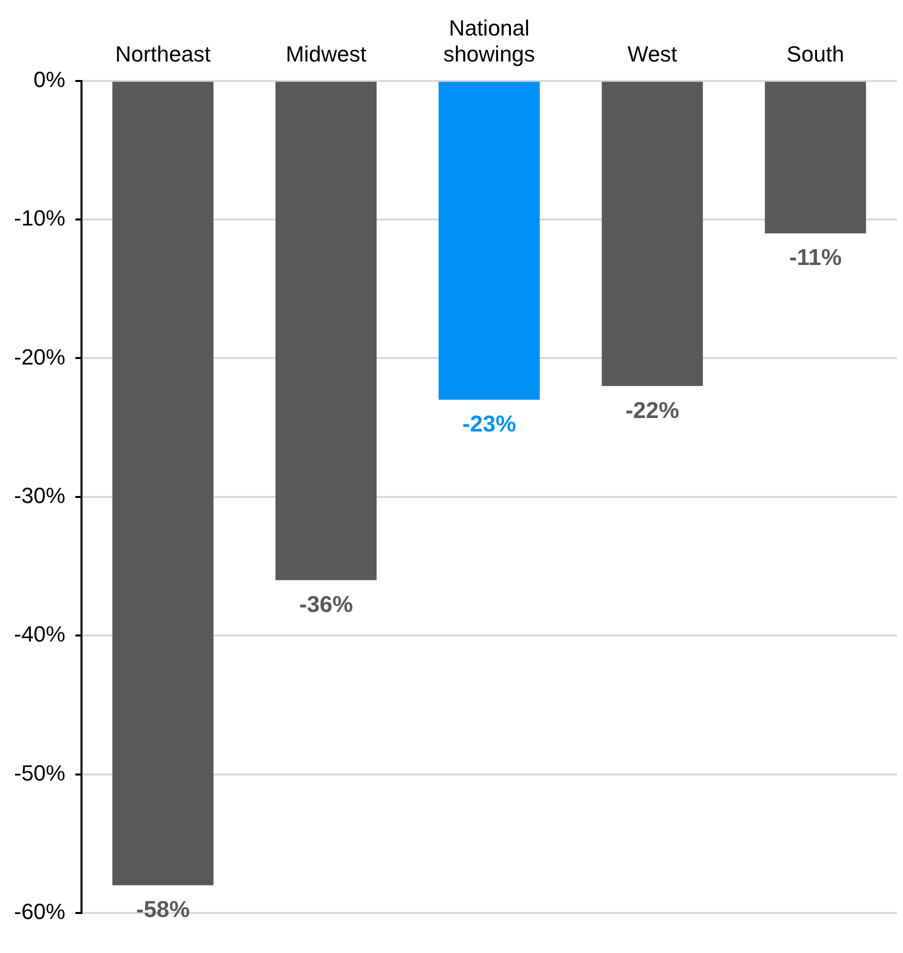 The height and width of the screenshot is (953, 903). I want to click on x-tick-label: South, so click(815, 54).